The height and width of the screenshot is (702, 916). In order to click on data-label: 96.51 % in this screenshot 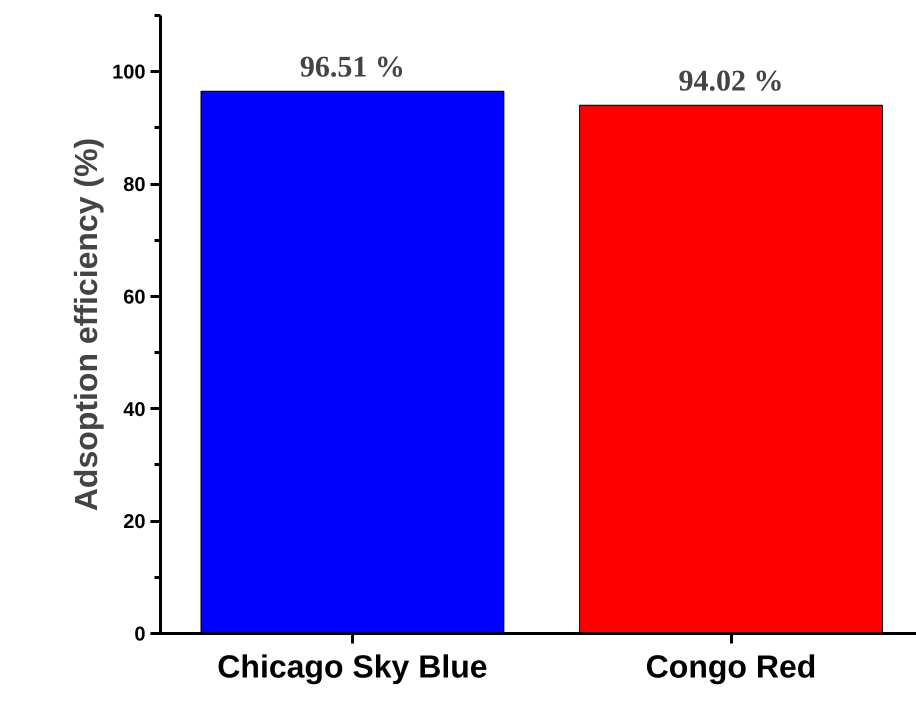, I will do `click(352, 67)`.